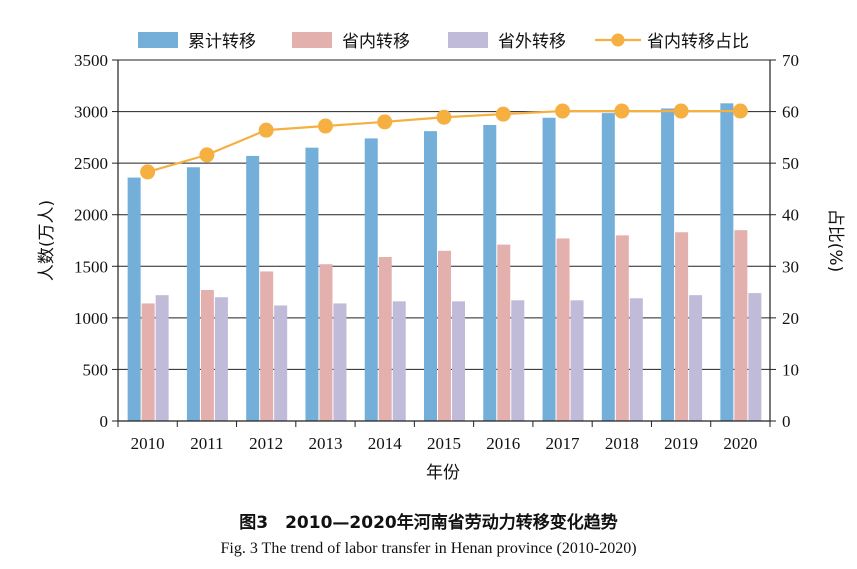  What do you see at coordinates (790, 215) in the screenshot?
I see `y2-tick-label: 40` at bounding box center [790, 215].